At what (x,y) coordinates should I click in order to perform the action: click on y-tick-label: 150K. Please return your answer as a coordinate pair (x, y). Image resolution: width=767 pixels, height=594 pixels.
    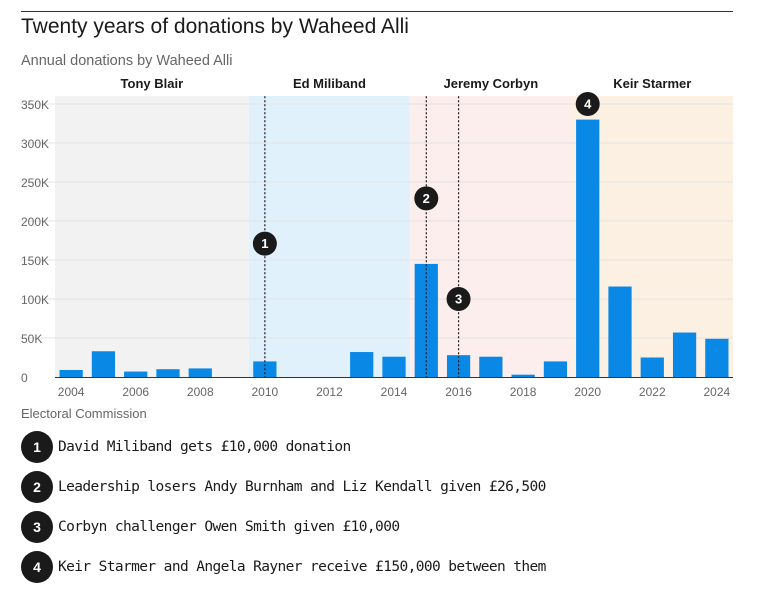
    Looking at the image, I should click on (35, 261).